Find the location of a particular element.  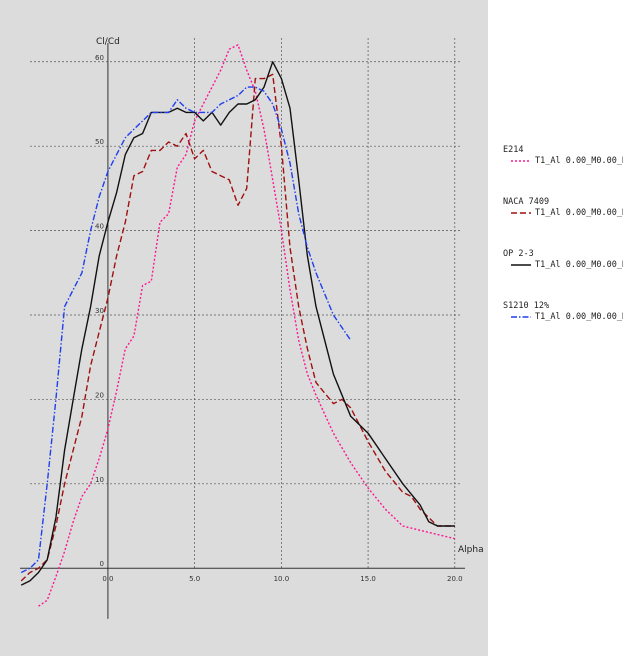

legend-series-name: S1210 12% is located at coordinates (526, 306).